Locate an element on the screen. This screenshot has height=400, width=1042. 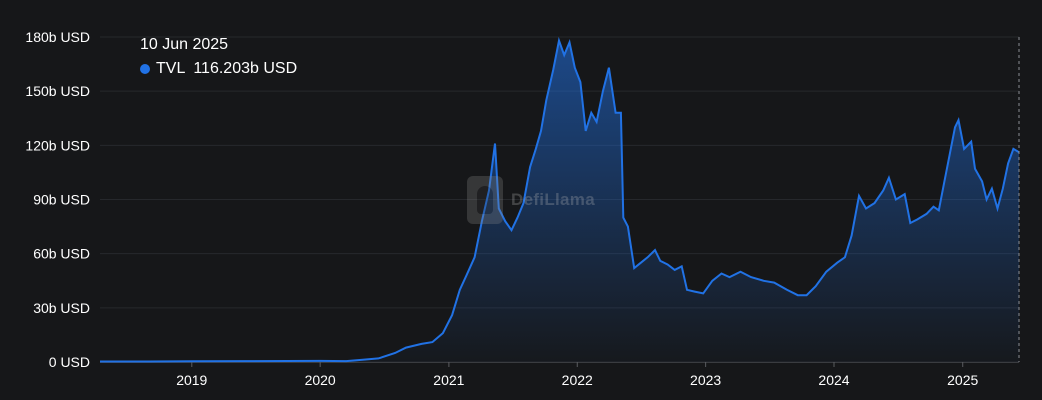
x-tick-label: 2020 is located at coordinates (320, 380).